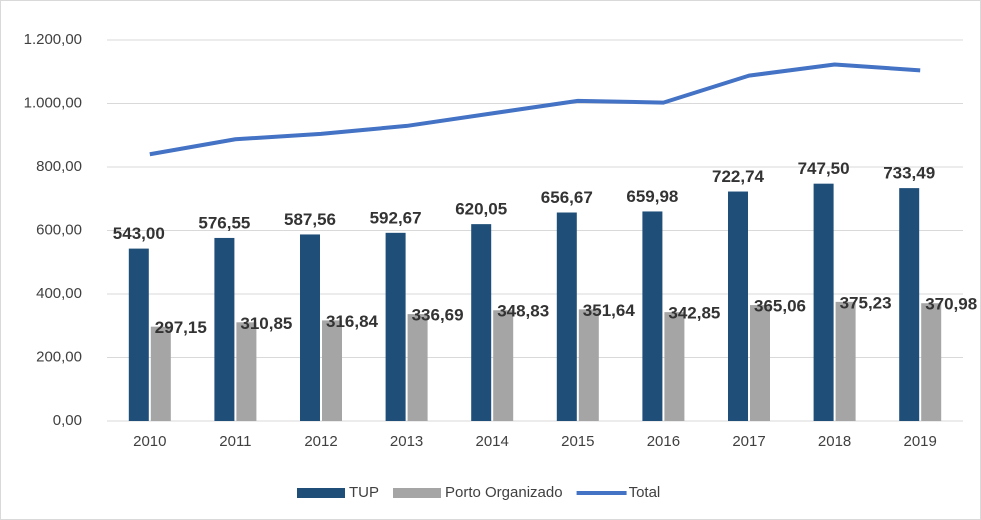  What do you see at coordinates (266, 323) in the screenshot?
I see `value-label: 310,85` at bounding box center [266, 323].